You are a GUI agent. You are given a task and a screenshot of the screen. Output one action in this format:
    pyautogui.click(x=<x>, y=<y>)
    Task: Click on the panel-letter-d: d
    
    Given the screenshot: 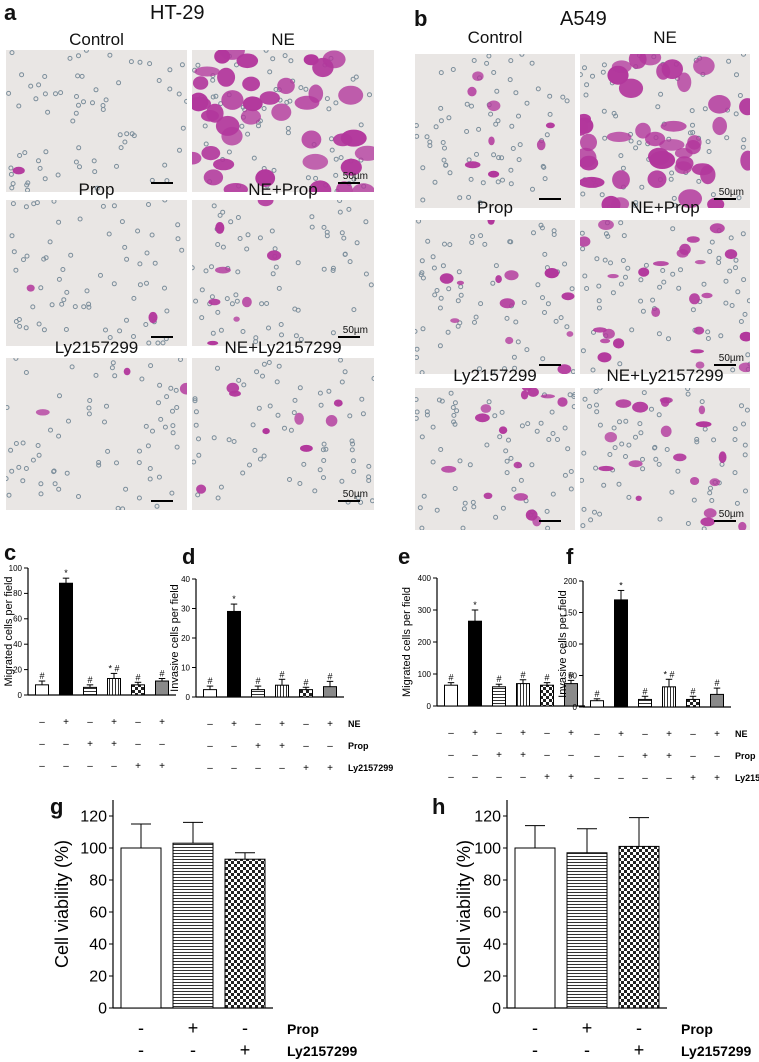 What is the action you would take?
    pyautogui.click(x=189, y=556)
    